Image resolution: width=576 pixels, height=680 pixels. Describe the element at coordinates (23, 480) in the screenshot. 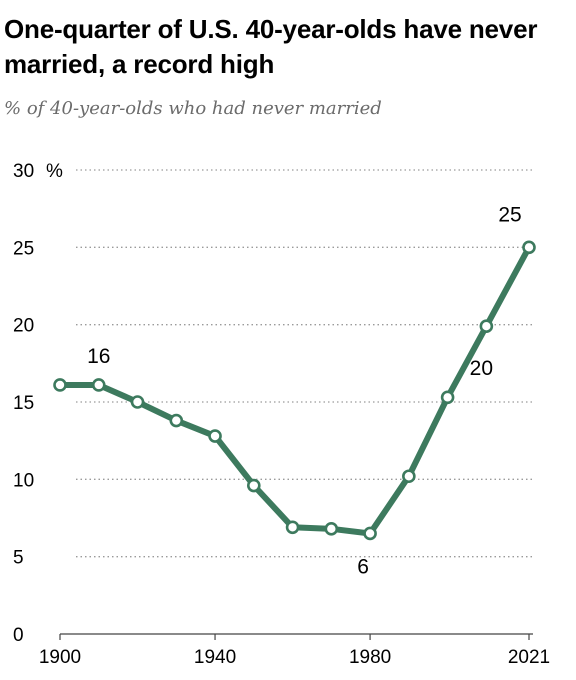

I see `y-tick-label-10: 10` at that location.